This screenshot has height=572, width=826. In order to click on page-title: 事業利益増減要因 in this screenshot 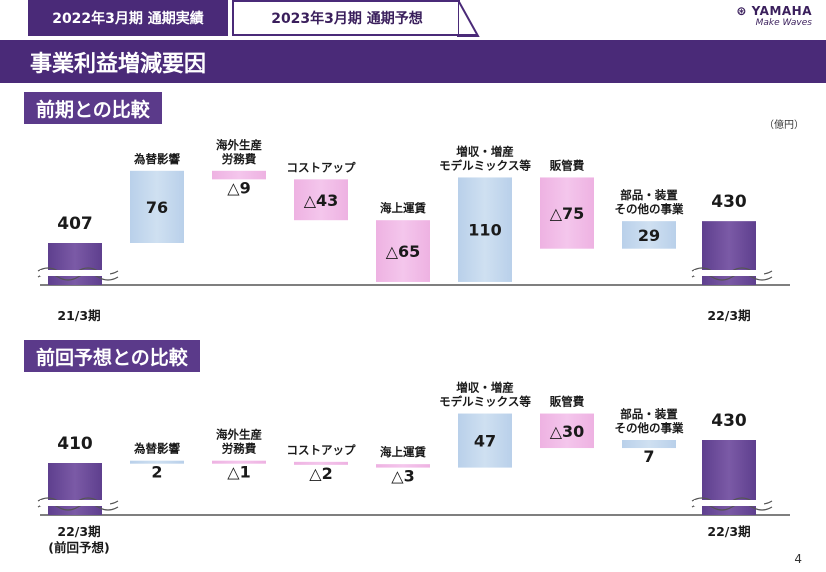, I will do `click(413, 61)`.